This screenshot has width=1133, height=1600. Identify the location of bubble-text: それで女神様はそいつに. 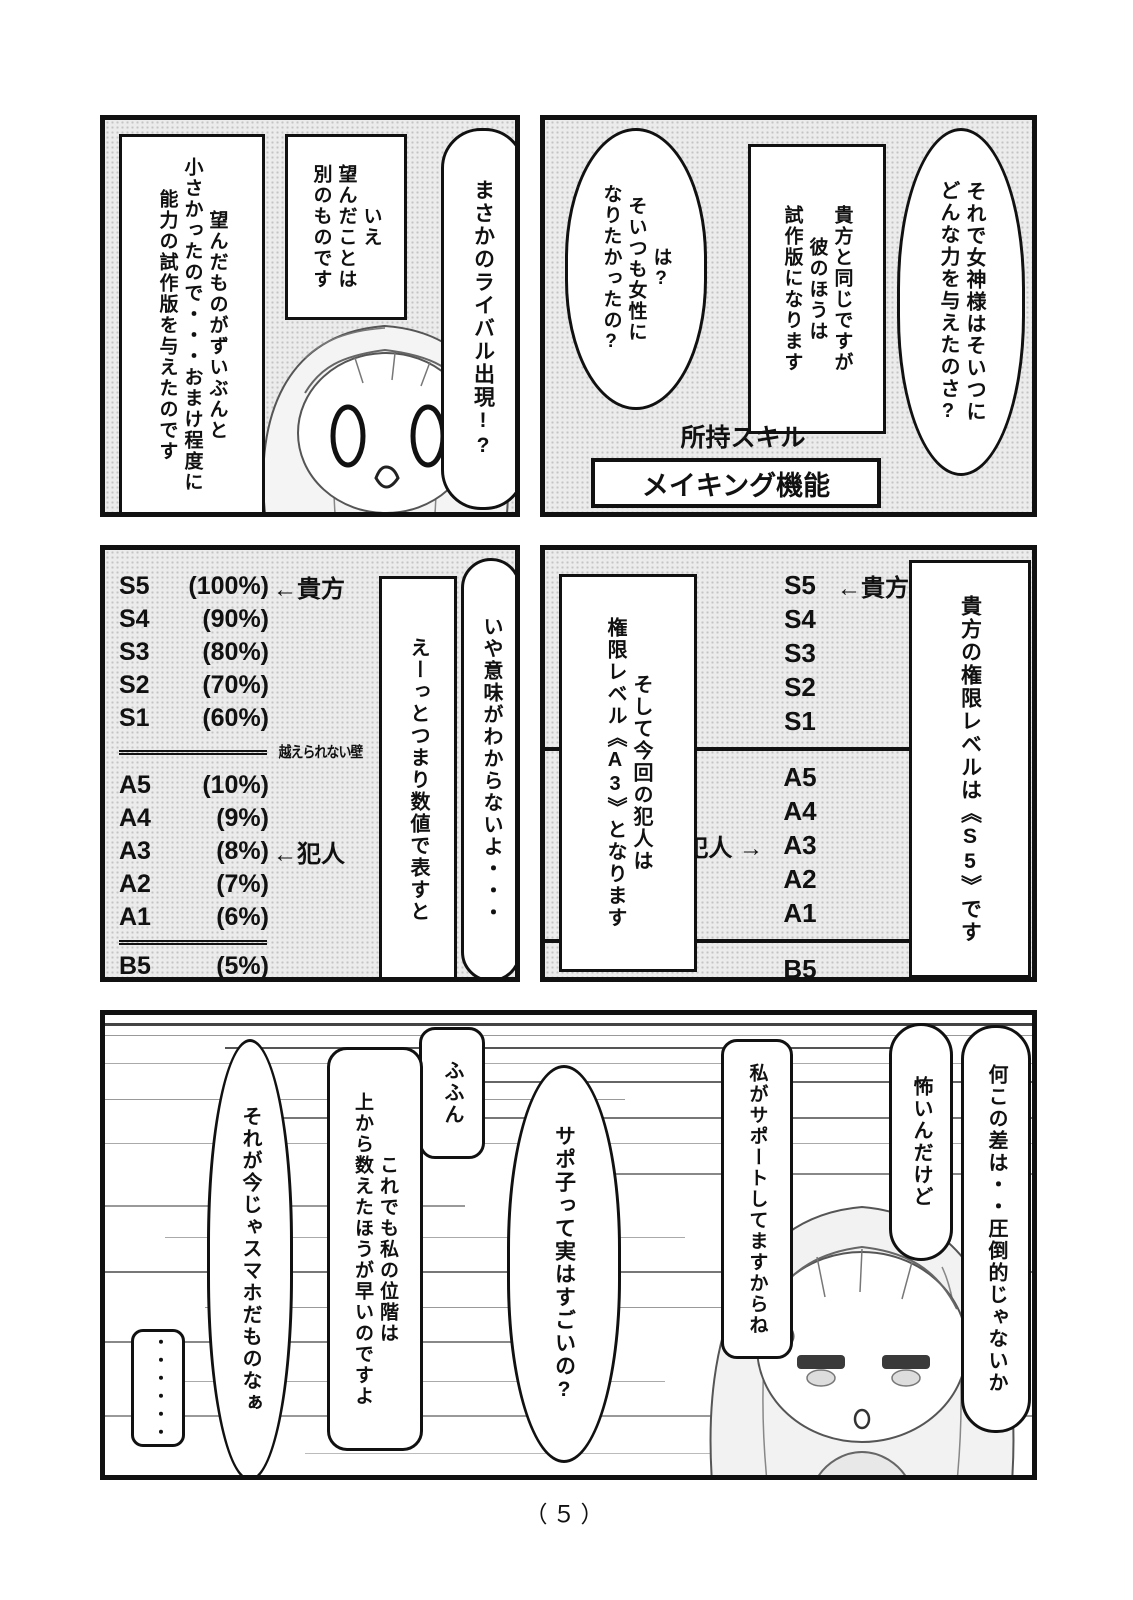
(974, 302).